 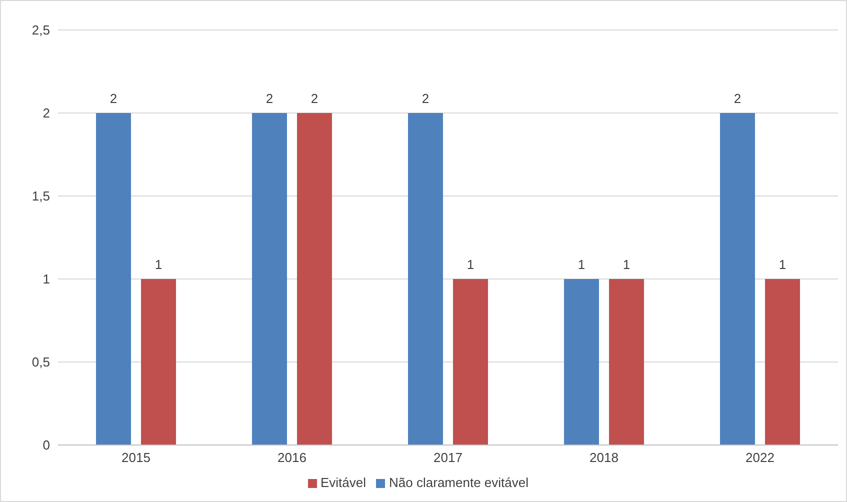 What do you see at coordinates (46, 279) in the screenshot?
I see `y-tick-label: 1` at bounding box center [46, 279].